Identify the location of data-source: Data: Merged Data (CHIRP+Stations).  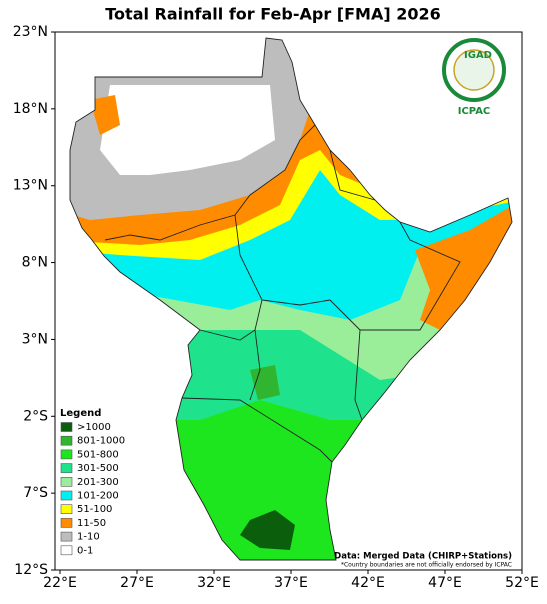
(423, 557).